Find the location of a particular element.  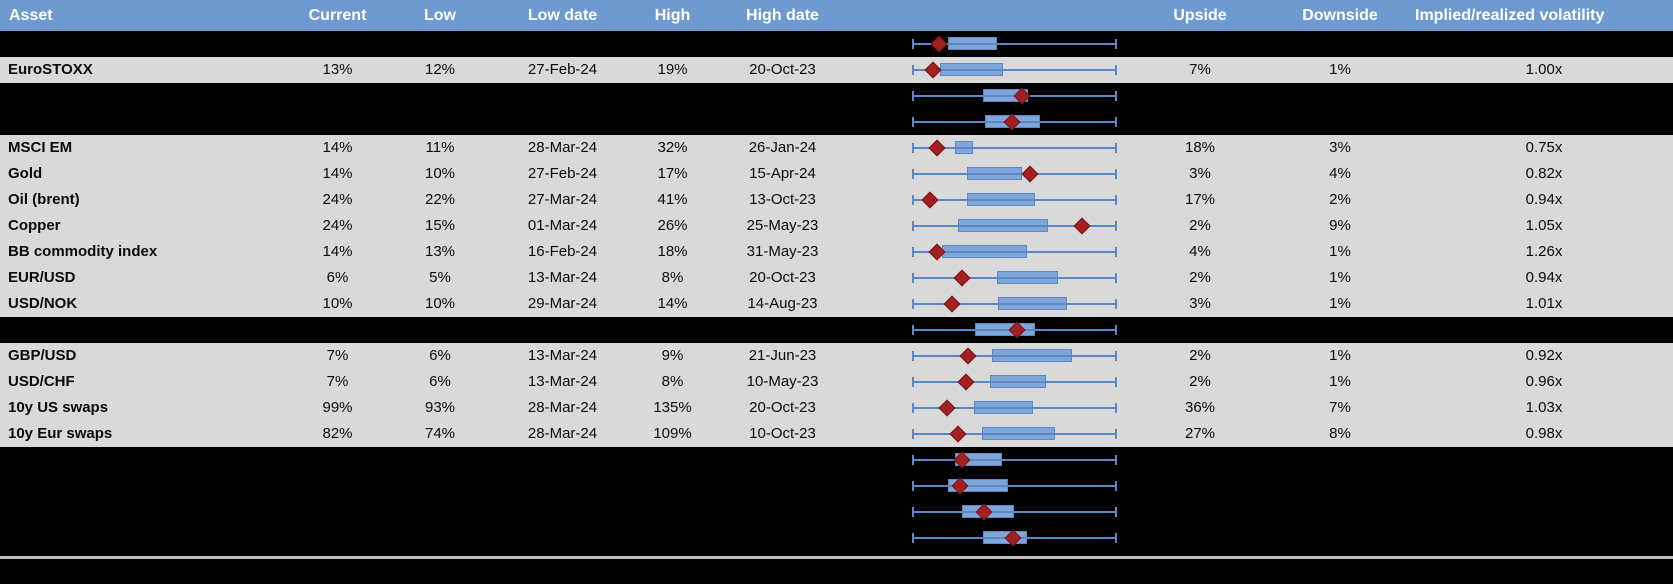

low-value: 93% is located at coordinates (440, 407).